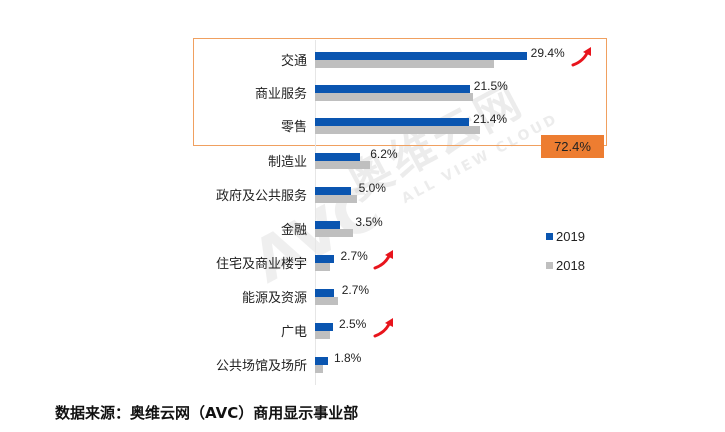  Describe the element at coordinates (293, 61) in the screenshot. I see `category-label: 交通` at that location.